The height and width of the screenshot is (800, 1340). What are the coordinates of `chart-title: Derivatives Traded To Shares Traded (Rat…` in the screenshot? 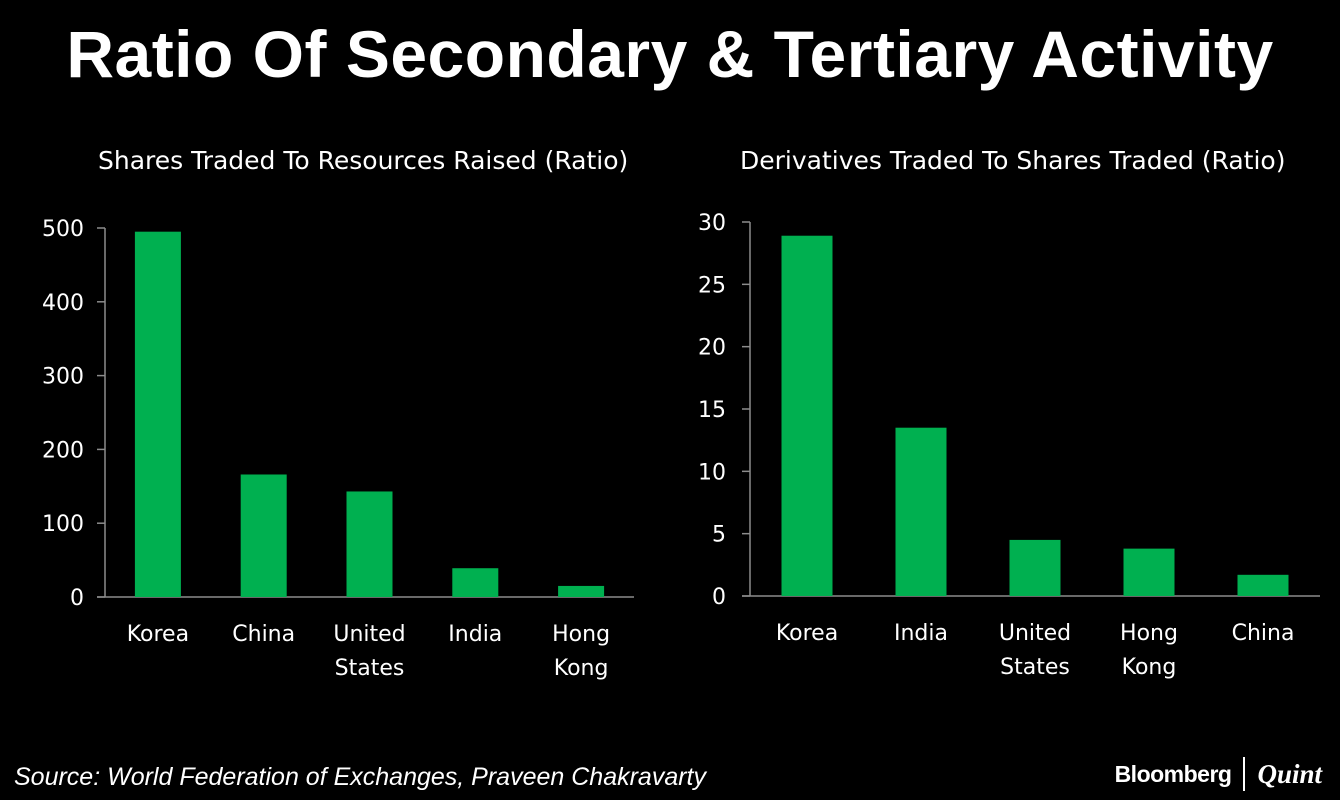 It's located at (1013, 160).